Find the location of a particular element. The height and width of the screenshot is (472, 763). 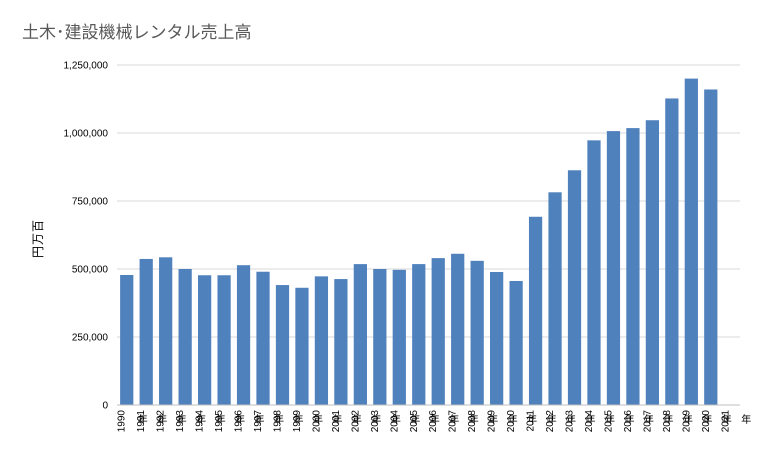

x-tick-year: 2012 is located at coordinates (550, 421).